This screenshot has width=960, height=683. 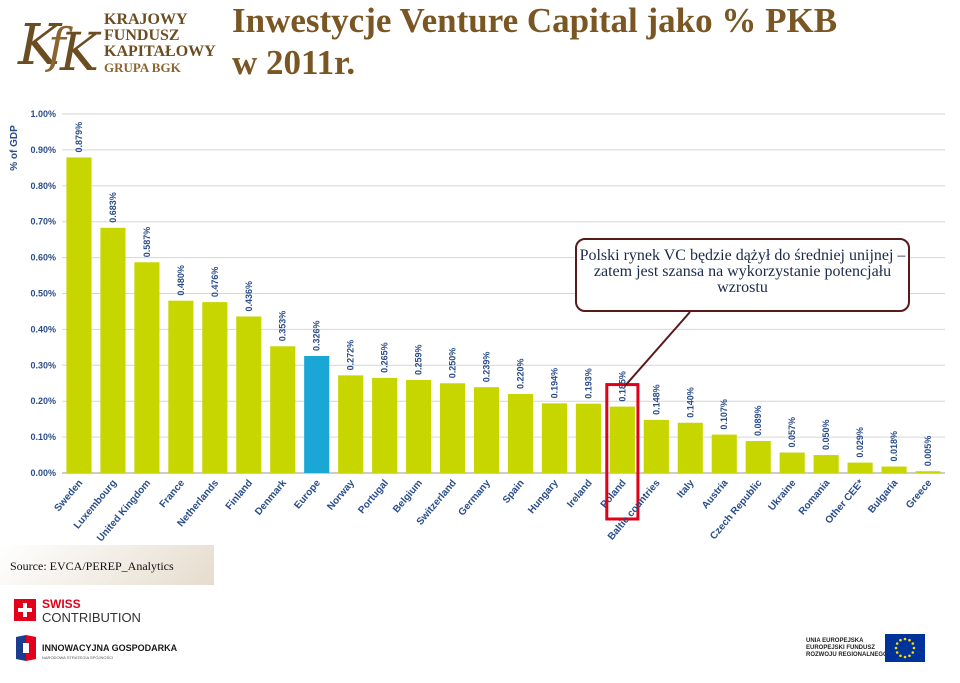 What do you see at coordinates (715, 495) in the screenshot?
I see `x-tick-label: Austria` at bounding box center [715, 495].